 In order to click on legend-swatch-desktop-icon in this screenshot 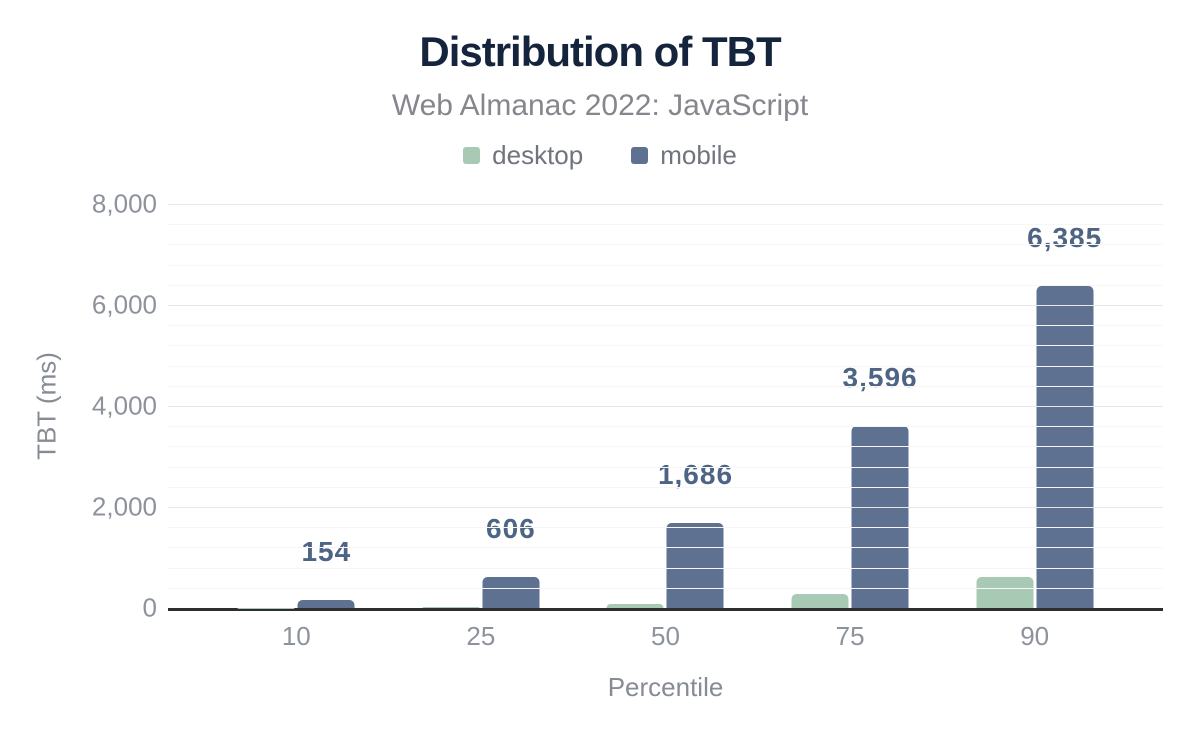, I will do `click(472, 155)`.